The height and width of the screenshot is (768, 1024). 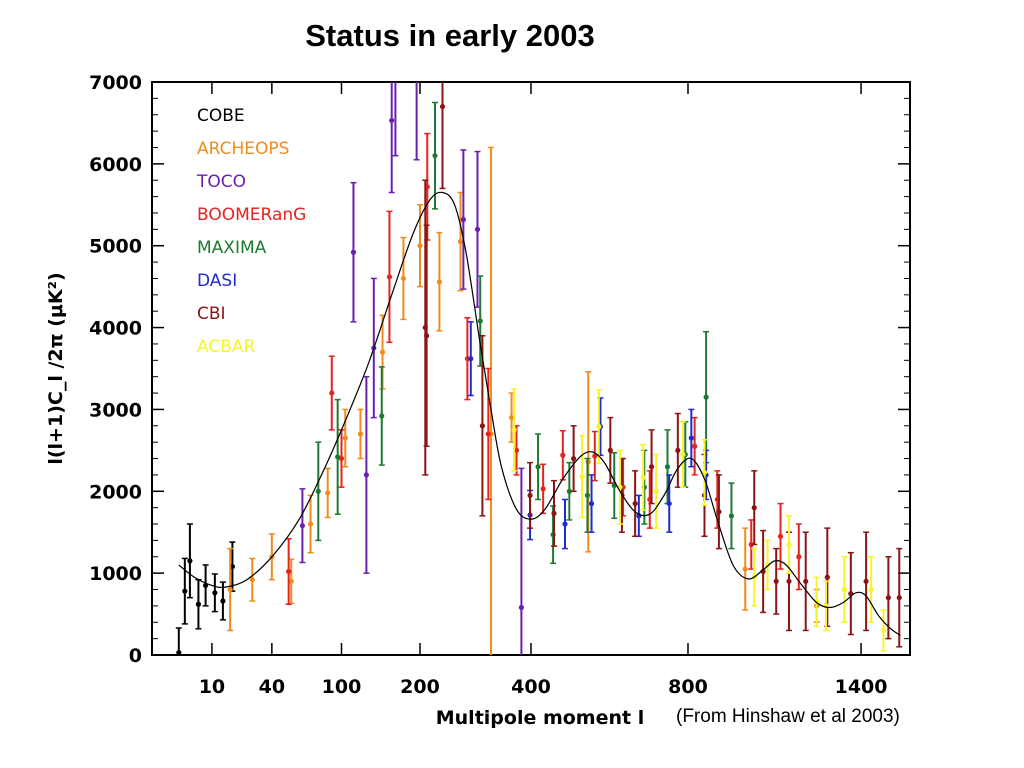 What do you see at coordinates (420, 687) in the screenshot?
I see `x-tick-label: 200` at bounding box center [420, 687].